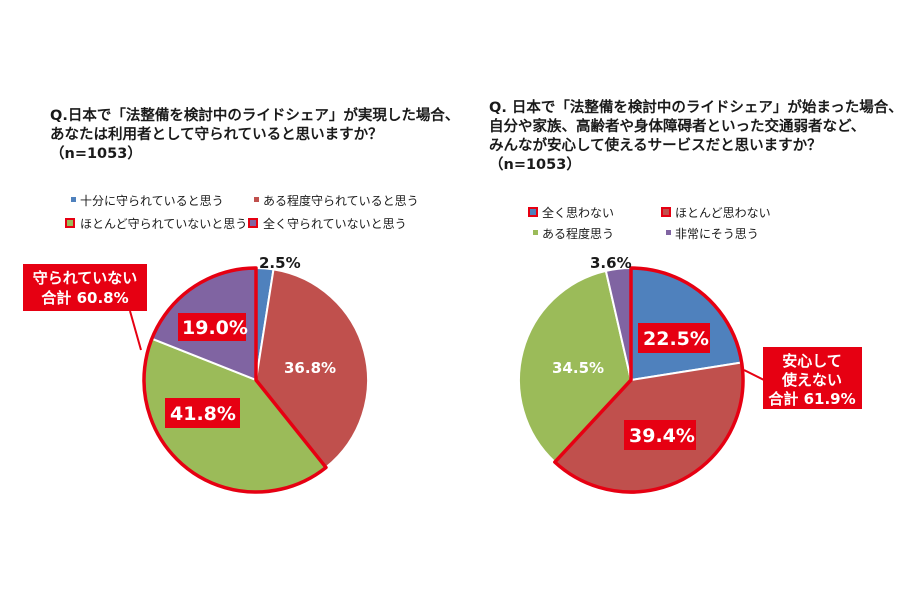 Image resolution: width=899 pixels, height=600 pixels. Describe the element at coordinates (677, 126) in the screenshot. I see `chart2-title-line-2: 自分や家族、高齢者や身体障碍者といった交通弱者など、` at that location.